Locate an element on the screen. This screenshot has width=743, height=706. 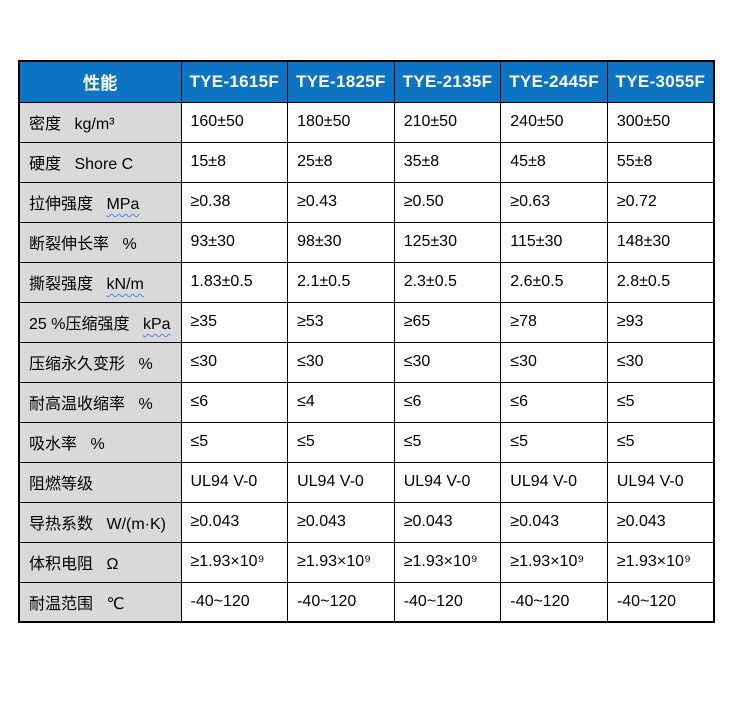
value-cell-2: UL94 V-0 is located at coordinates (341, 482).